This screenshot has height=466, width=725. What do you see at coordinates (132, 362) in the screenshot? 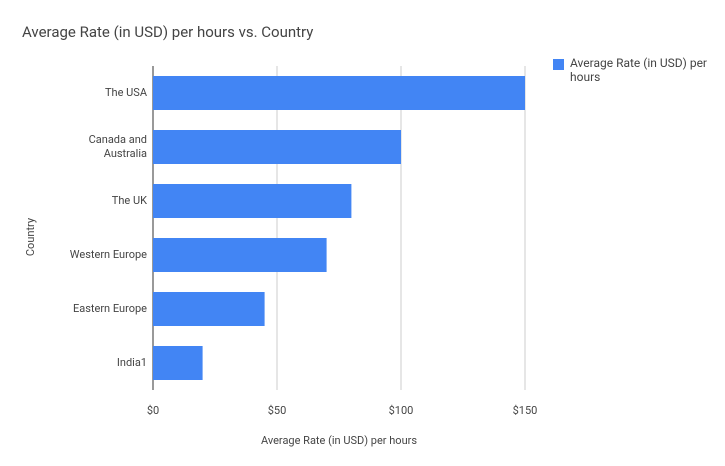
I see `y-tick-label: India1` at bounding box center [132, 362].